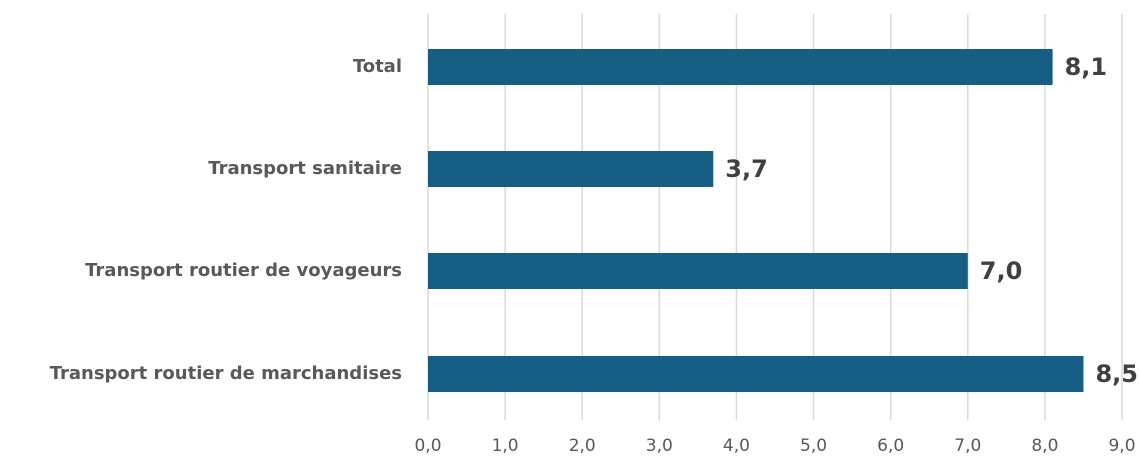  What do you see at coordinates (967, 446) in the screenshot?
I see `x-tick-label: 7,0` at bounding box center [967, 446].